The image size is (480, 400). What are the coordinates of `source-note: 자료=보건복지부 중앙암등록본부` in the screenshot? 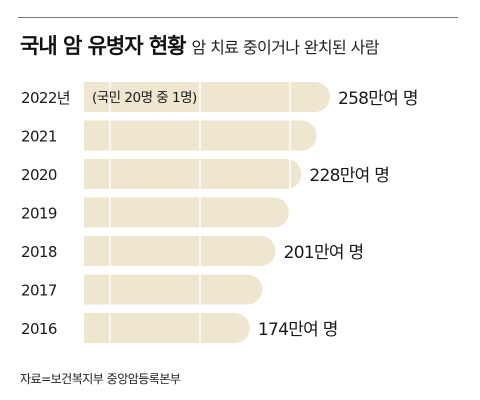 It's located at (100, 379).